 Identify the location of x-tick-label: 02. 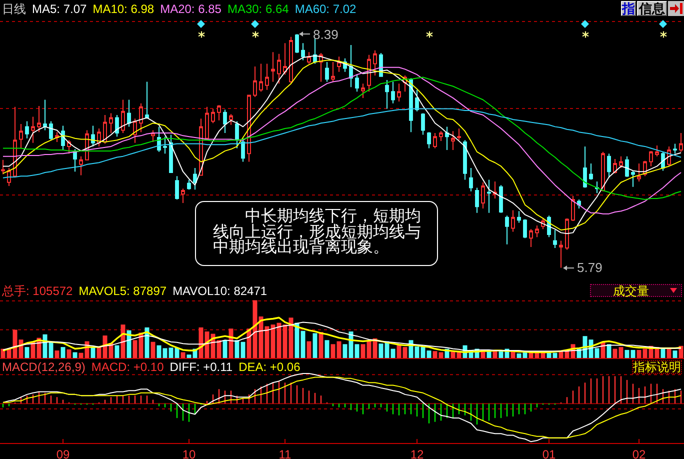
(639, 453).